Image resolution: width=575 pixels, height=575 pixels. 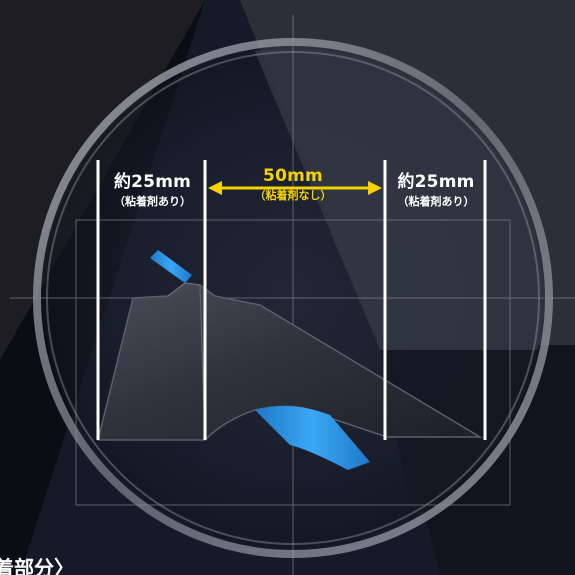 I want to click on bottom-caption: 着部分〉, so click(x=37, y=565).